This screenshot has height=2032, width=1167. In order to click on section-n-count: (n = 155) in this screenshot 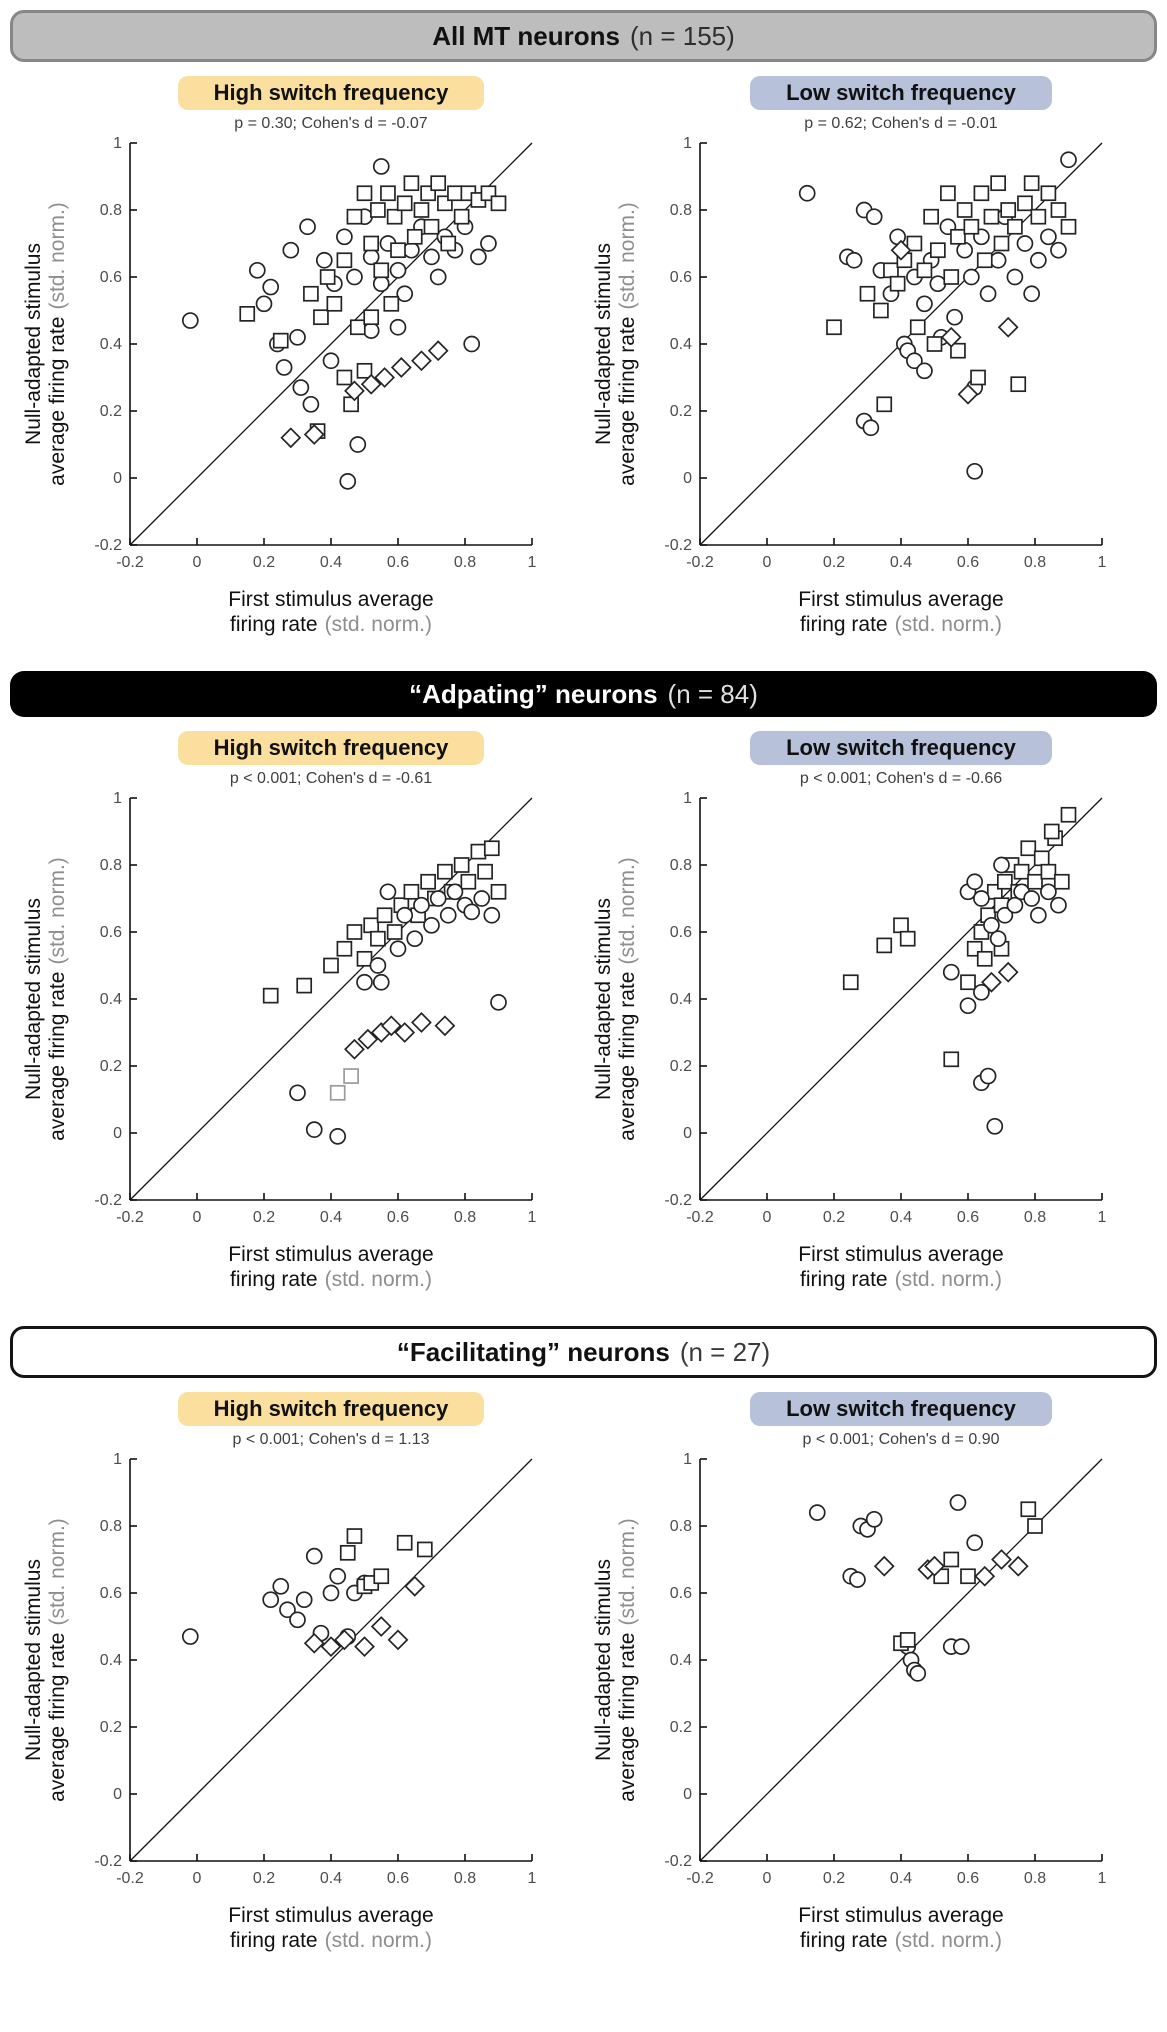, I will do `click(682, 35)`.